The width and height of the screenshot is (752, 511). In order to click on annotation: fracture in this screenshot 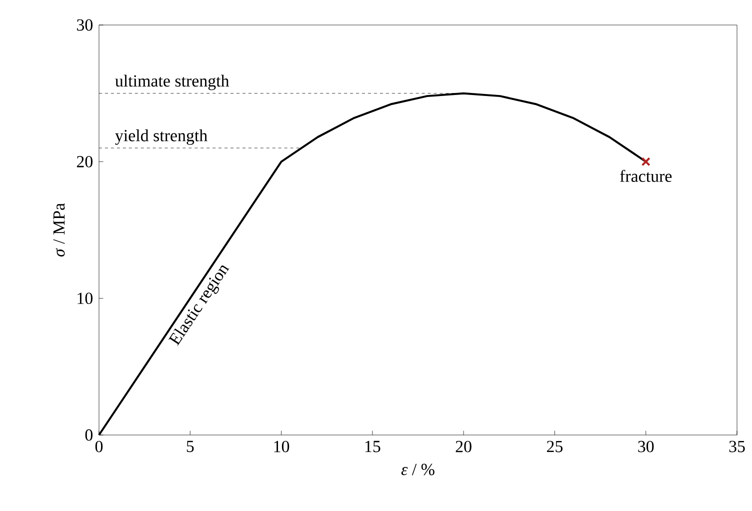, I will do `click(646, 176)`.